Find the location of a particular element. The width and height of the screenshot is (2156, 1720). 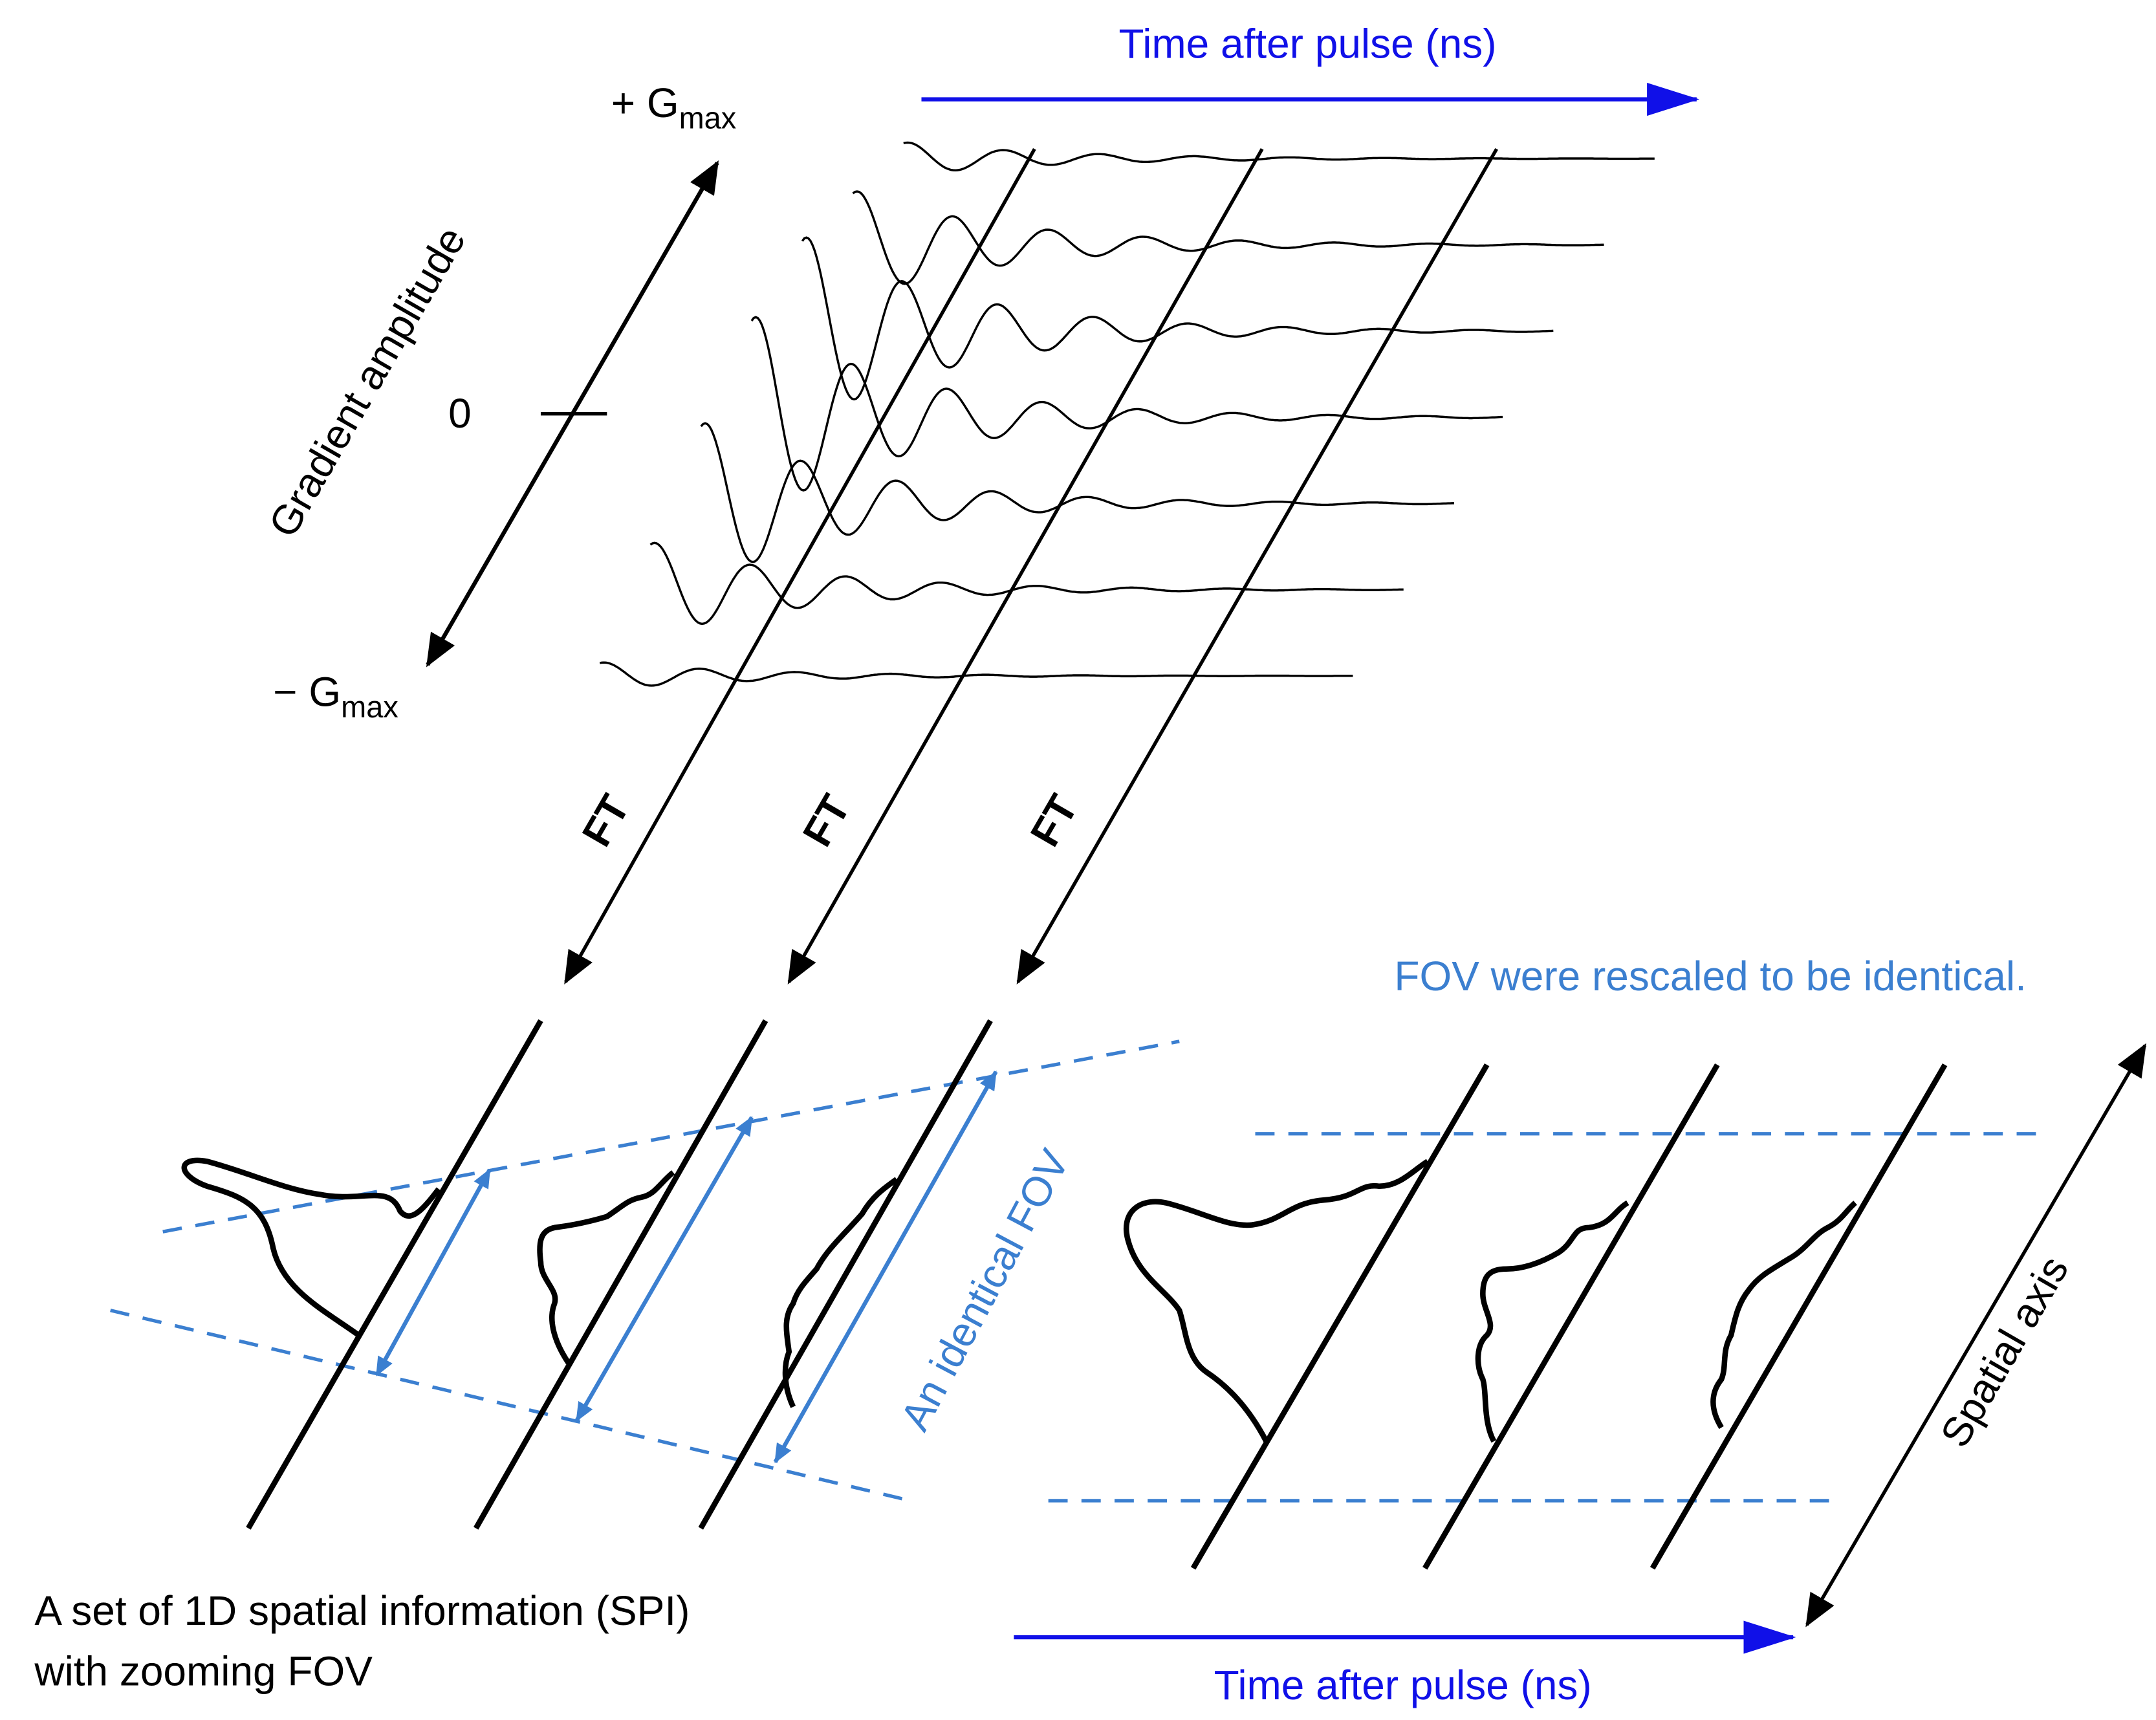

zero-label: 0 is located at coordinates (460, 413).